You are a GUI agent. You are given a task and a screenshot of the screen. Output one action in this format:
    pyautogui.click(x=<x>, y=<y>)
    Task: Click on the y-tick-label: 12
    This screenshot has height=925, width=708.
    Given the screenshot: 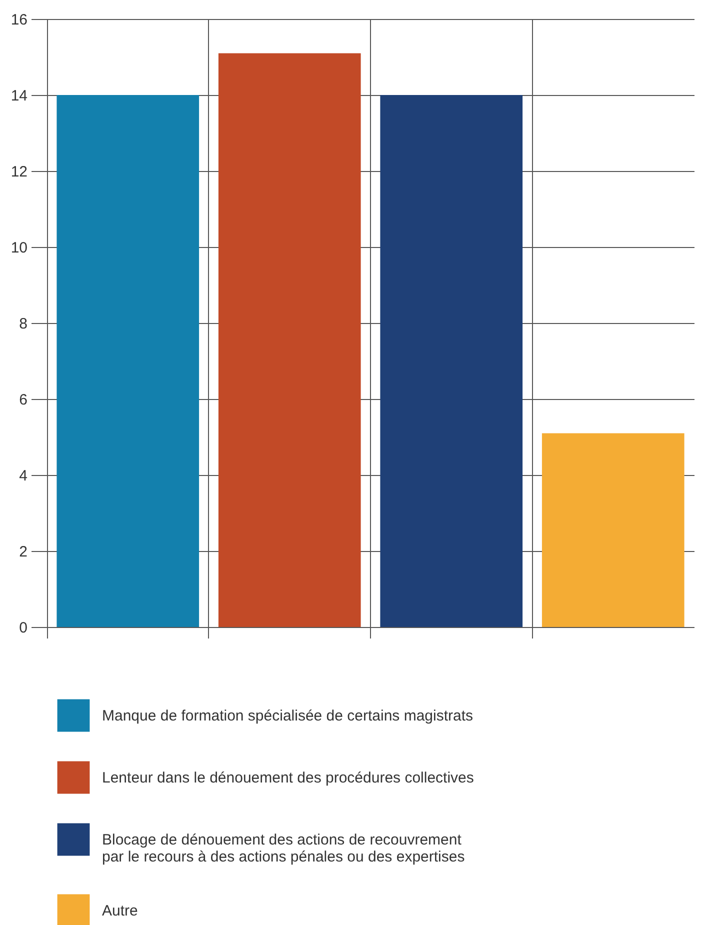 What is the action you would take?
    pyautogui.click(x=19, y=172)
    